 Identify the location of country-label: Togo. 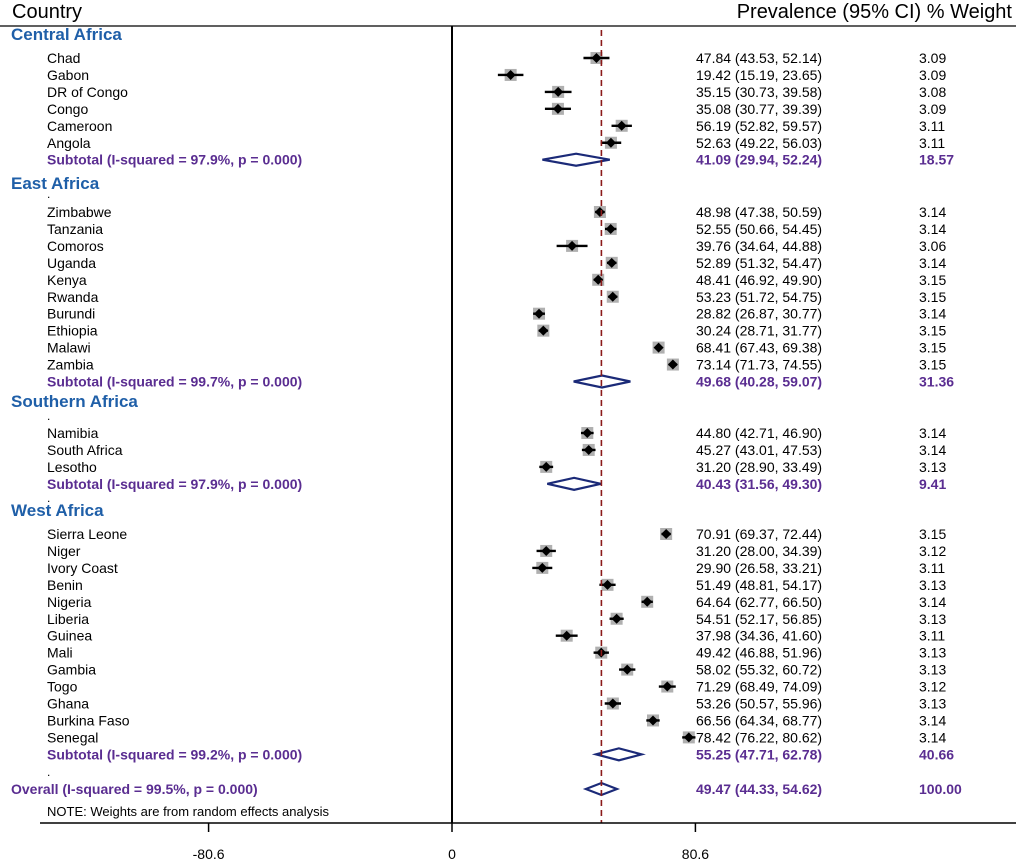
(62, 687).